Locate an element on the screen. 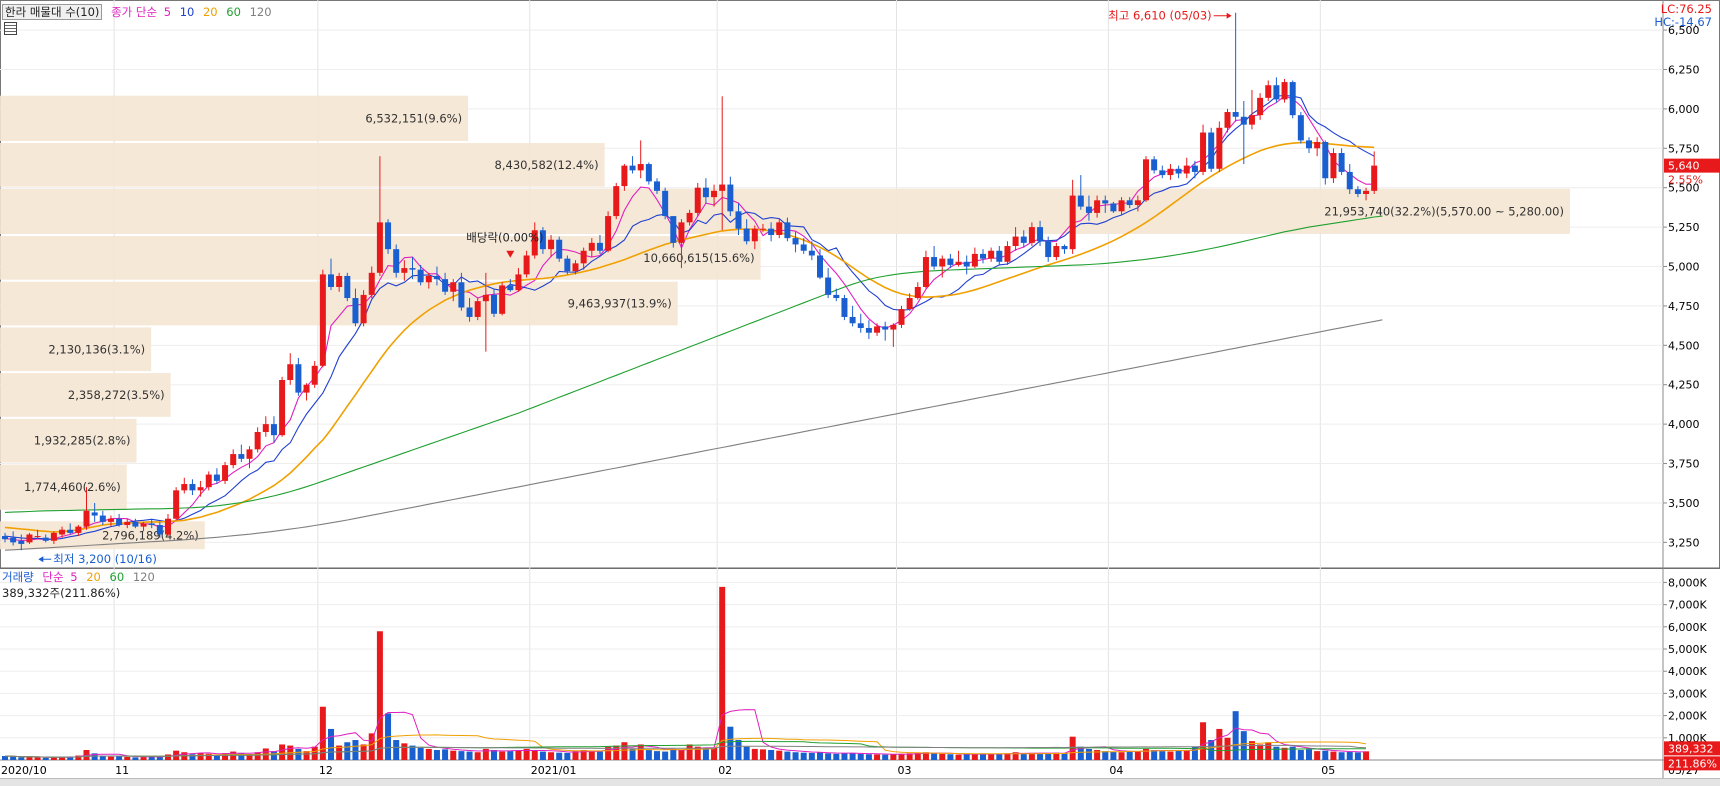 This screenshot has height=786, width=1720. price-tick-label: 3,750 is located at coordinates (1684, 464).